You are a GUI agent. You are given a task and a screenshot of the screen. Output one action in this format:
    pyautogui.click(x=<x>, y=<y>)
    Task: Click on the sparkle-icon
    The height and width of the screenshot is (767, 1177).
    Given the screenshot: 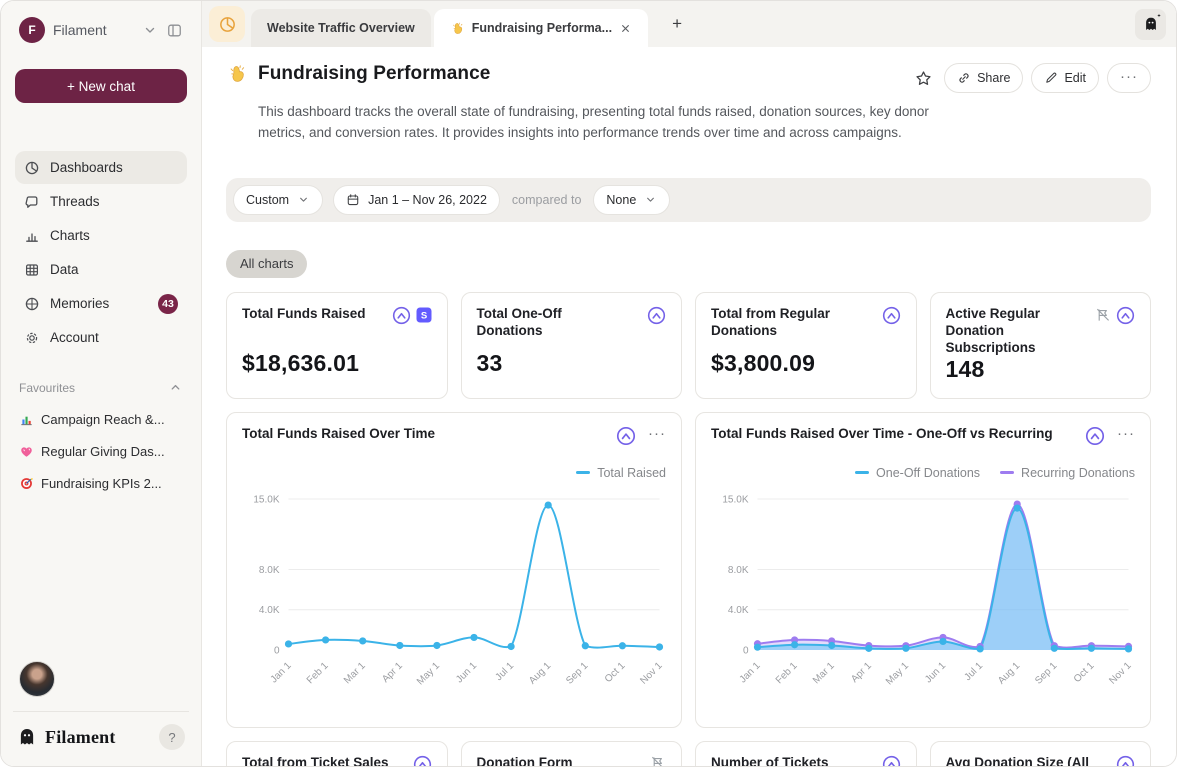 What is the action you would take?
    pyautogui.click(x=1159, y=15)
    